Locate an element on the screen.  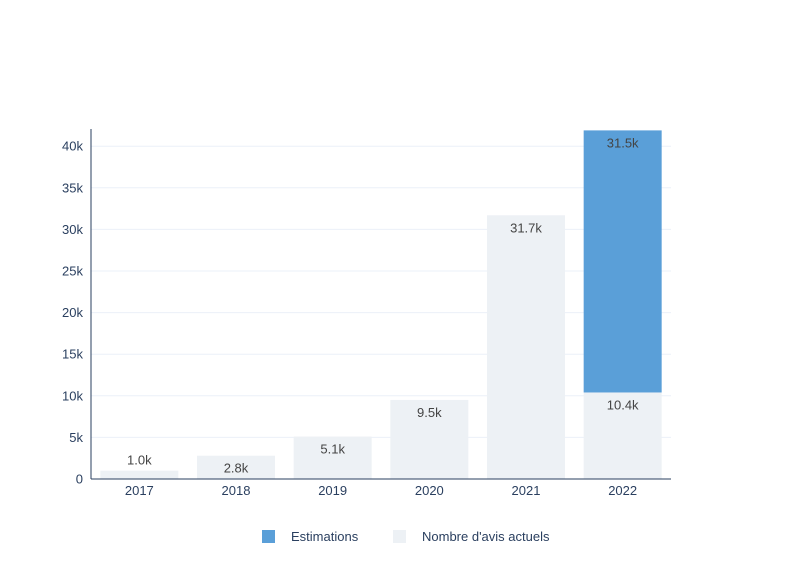
data-label: 2.8k is located at coordinates (236, 468).